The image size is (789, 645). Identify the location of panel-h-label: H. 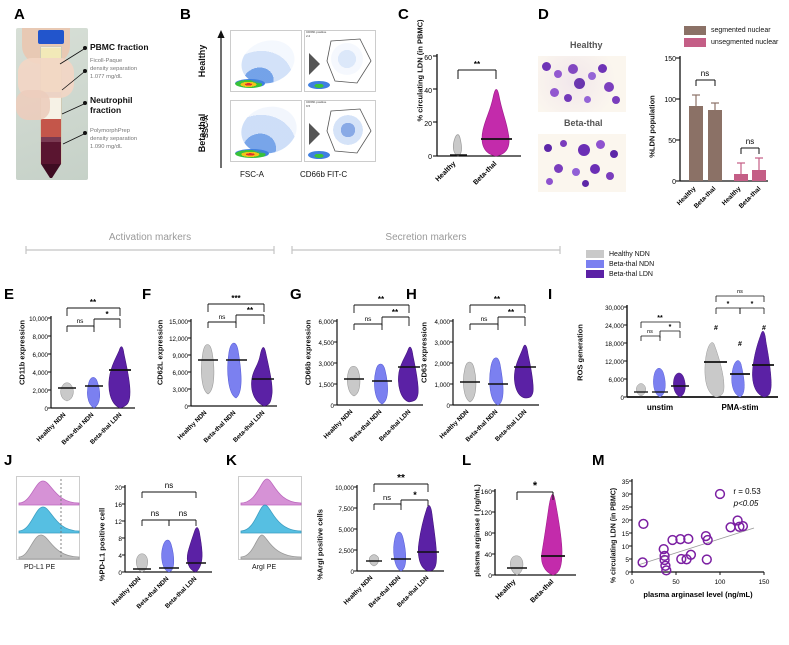
(411, 294).